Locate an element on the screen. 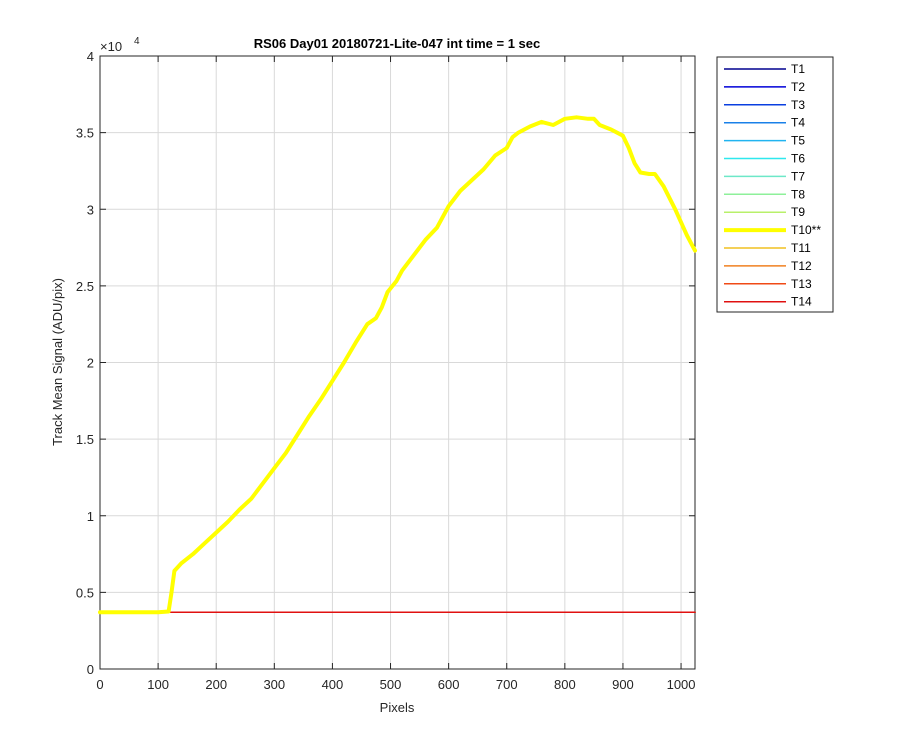  y-tick-label: 3.5 is located at coordinates (85, 133).